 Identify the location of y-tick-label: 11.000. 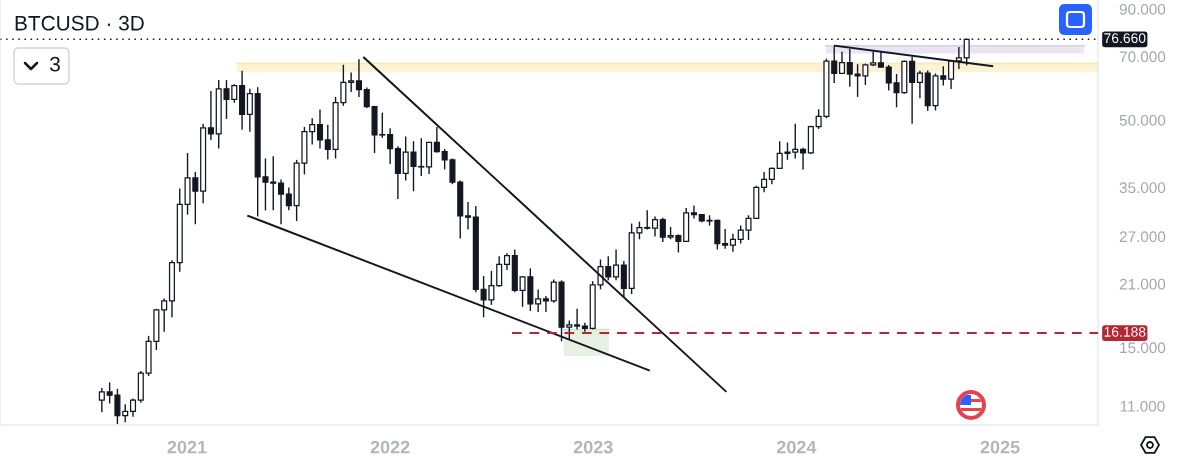
(1142, 406).